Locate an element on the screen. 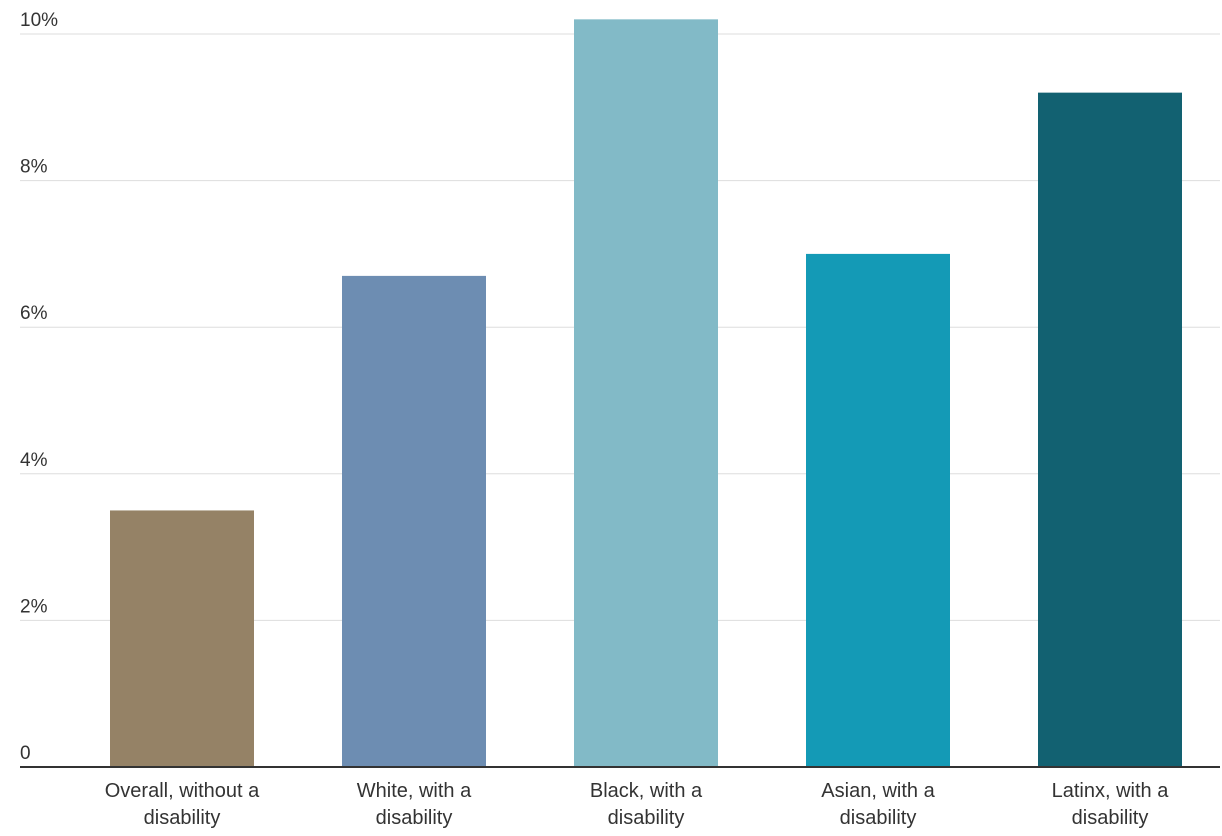 Image resolution: width=1222 pixels, height=836 pixels. x-tick-label: Asian, with a disability is located at coordinates (878, 804).